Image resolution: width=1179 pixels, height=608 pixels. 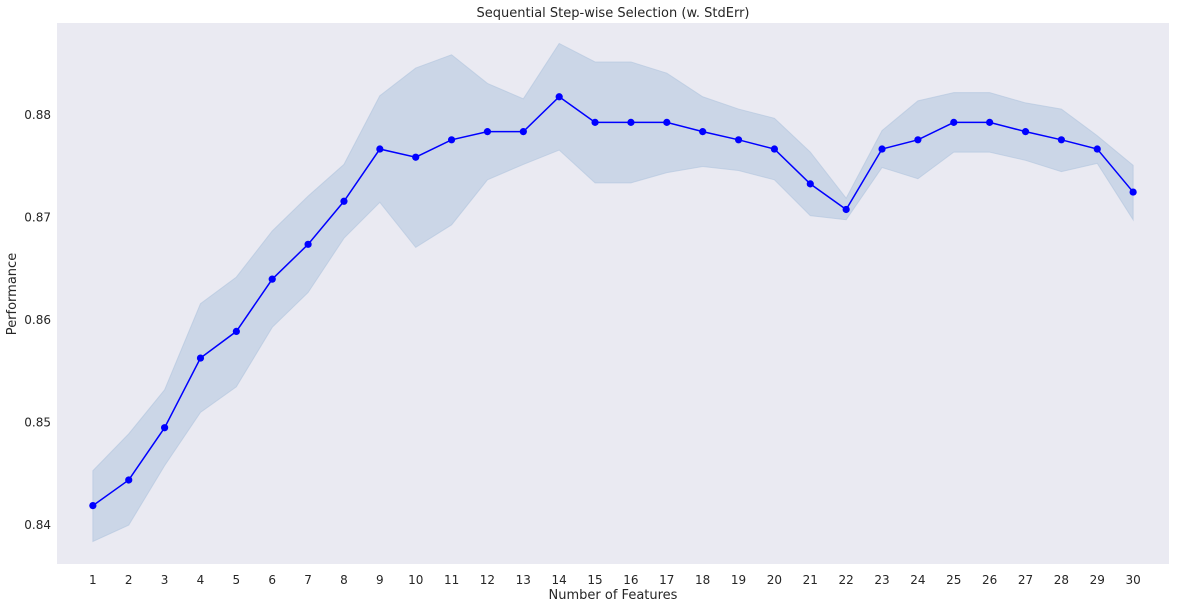 I want to click on x-tick-label: 17, so click(x=666, y=580).